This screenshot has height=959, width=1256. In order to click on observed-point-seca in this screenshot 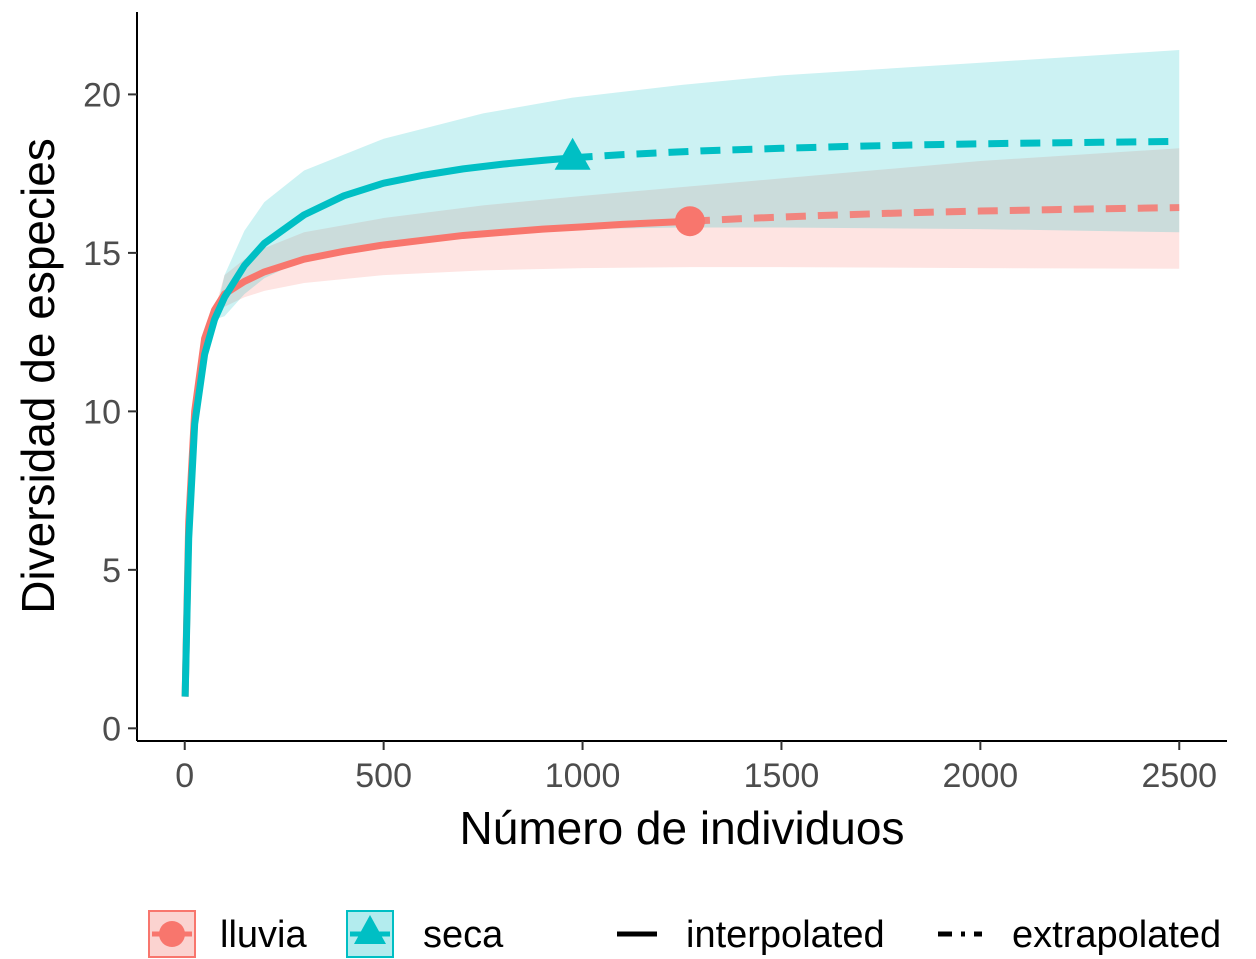, I will do `click(572, 153)`.